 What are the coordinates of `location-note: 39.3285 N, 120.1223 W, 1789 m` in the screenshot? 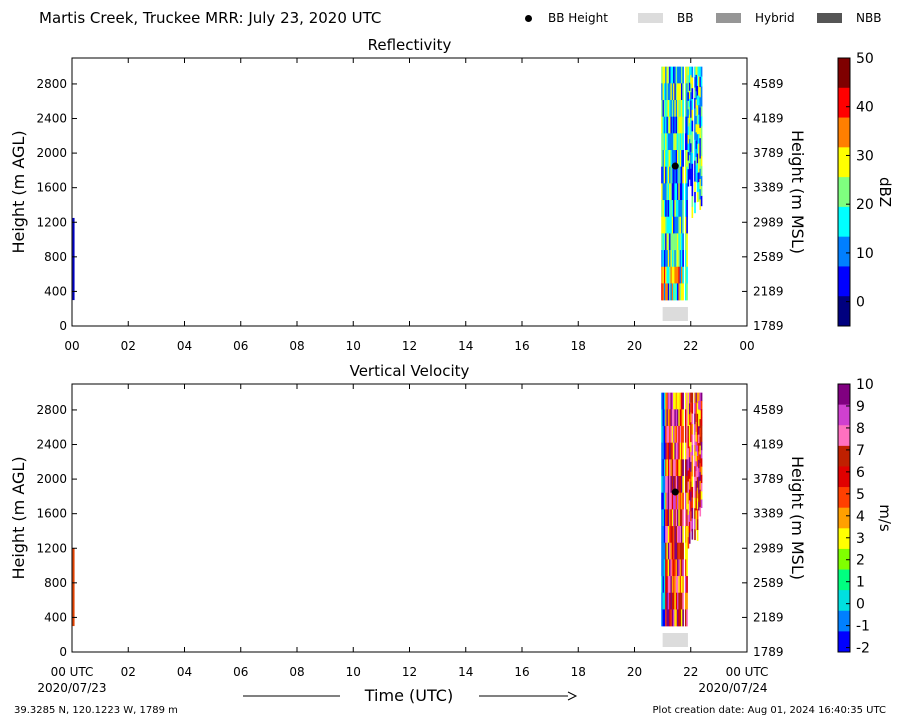 It's located at (96, 710).